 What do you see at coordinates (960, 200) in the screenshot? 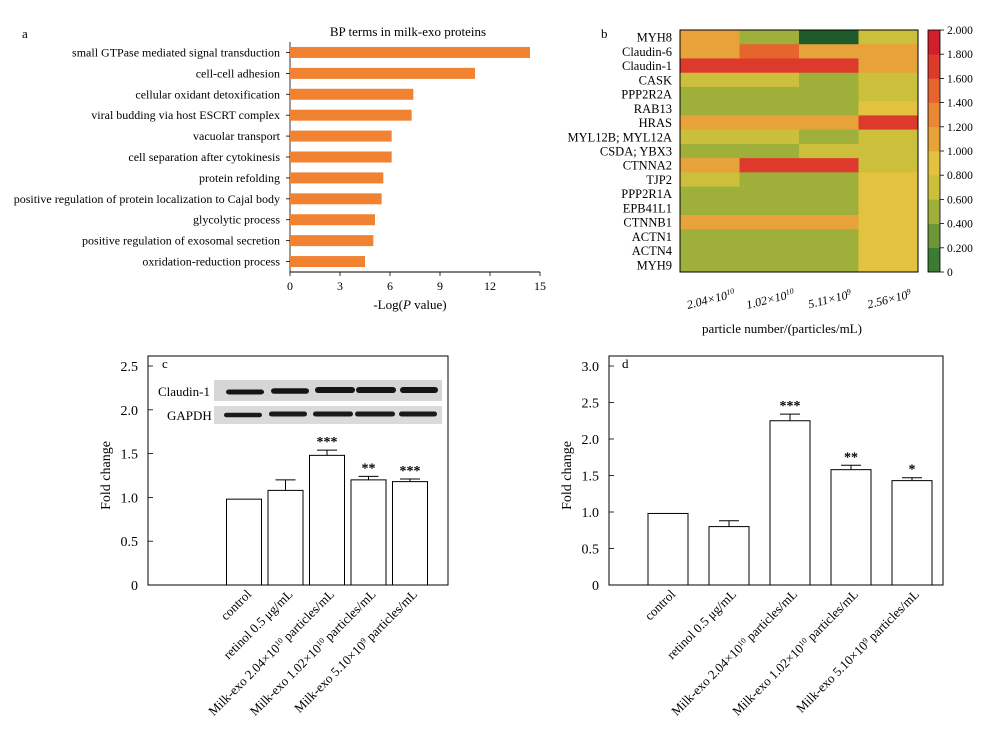
I see `colorbar-tick-label: 0.600` at bounding box center [960, 200].